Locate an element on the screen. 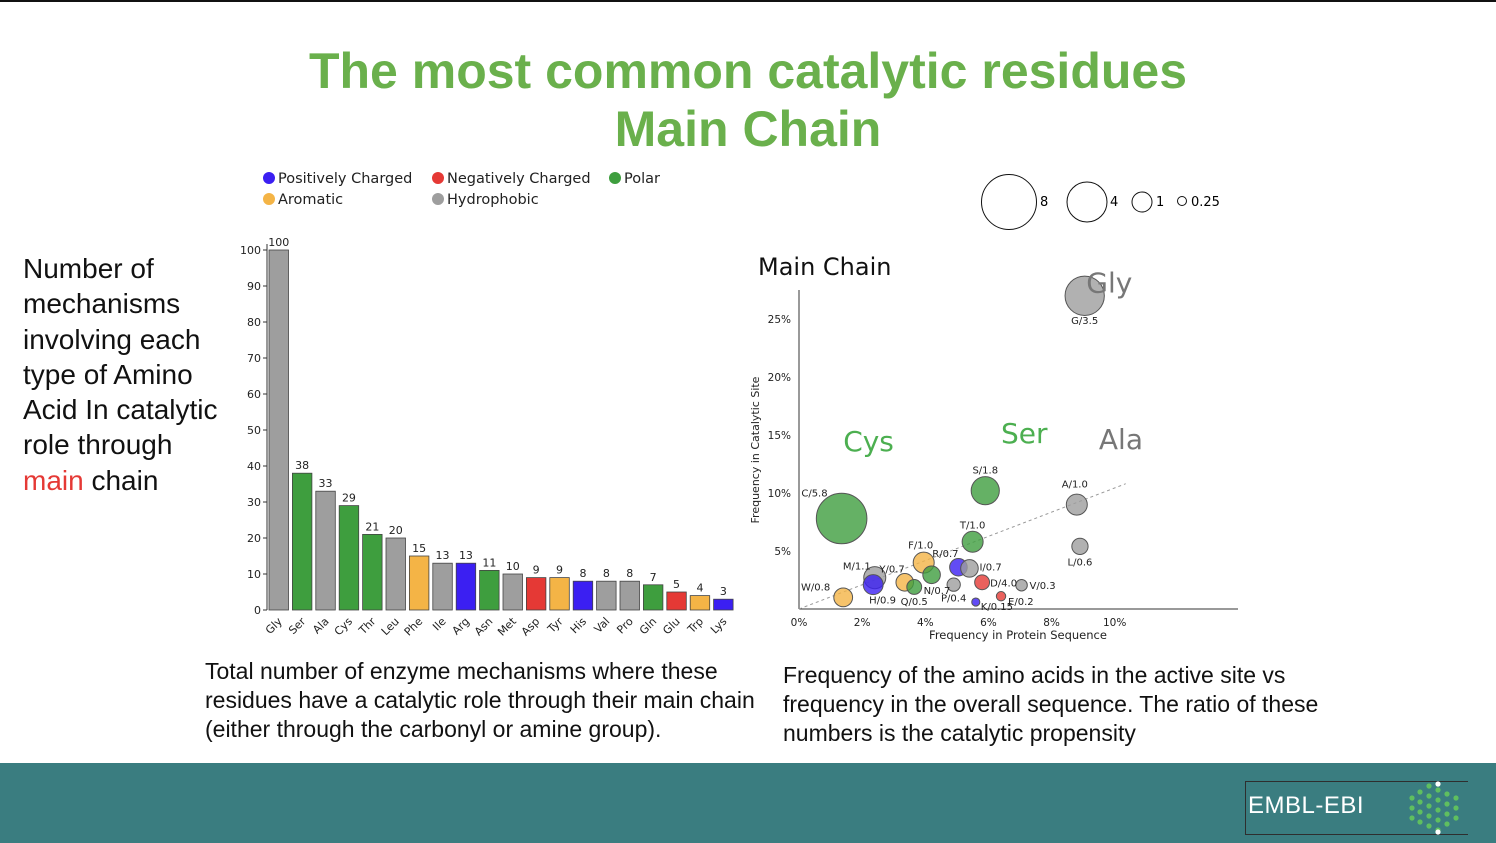 The width and height of the screenshot is (1496, 843). bar-category-label: Ala is located at coordinates (320, 625).